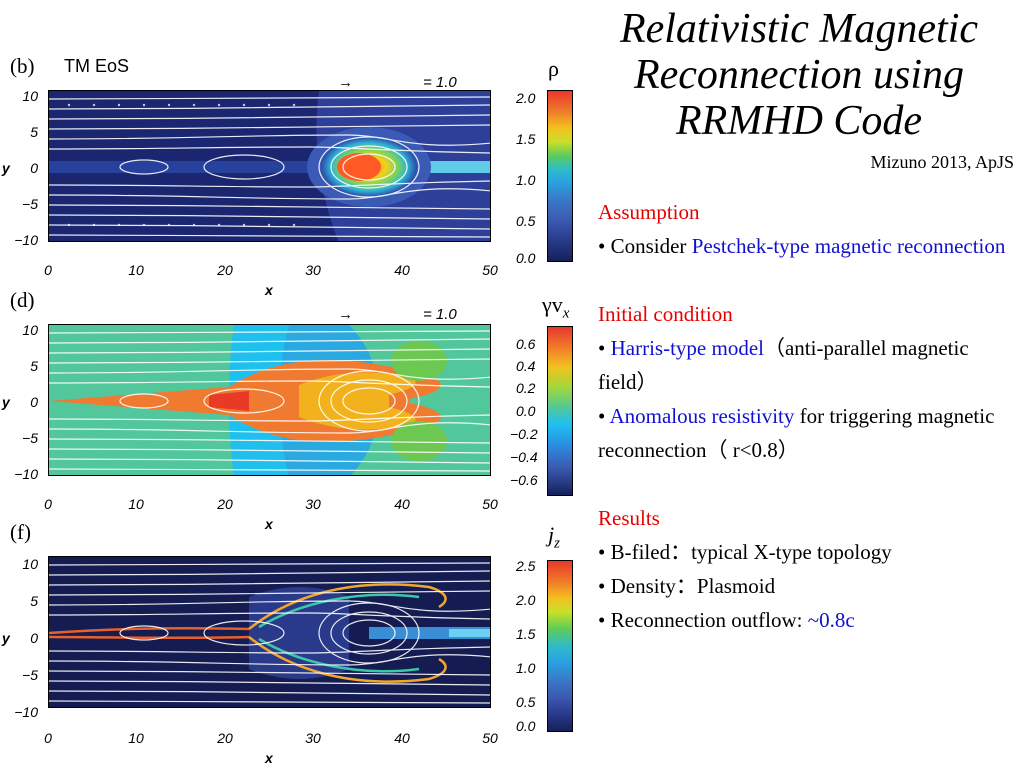 This screenshot has height=768, width=1024. I want to click on colorbar-title-current: jz, so click(554, 537).